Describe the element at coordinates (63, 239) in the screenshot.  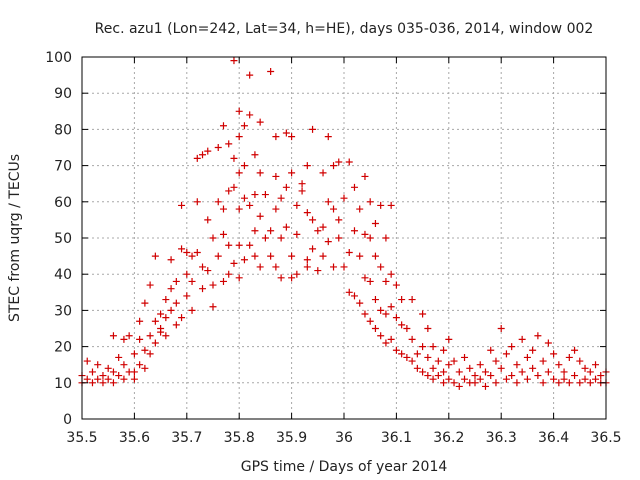
I see `y-tick-label: 50` at that location.